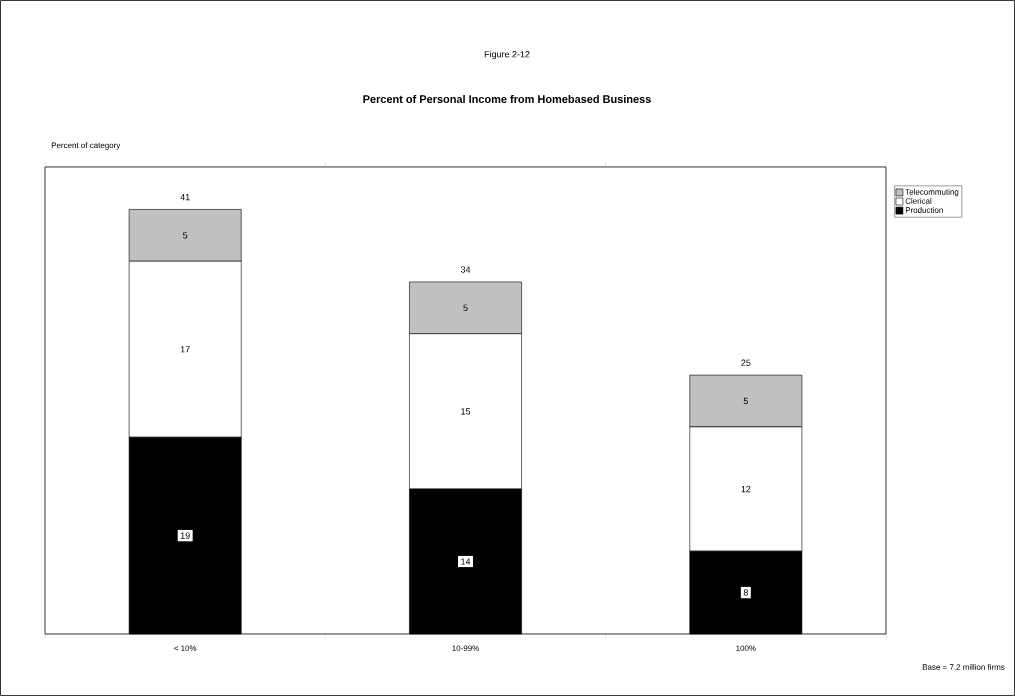  What do you see at coordinates (507, 55) in the screenshot?
I see `caption: Figure 2-12` at bounding box center [507, 55].